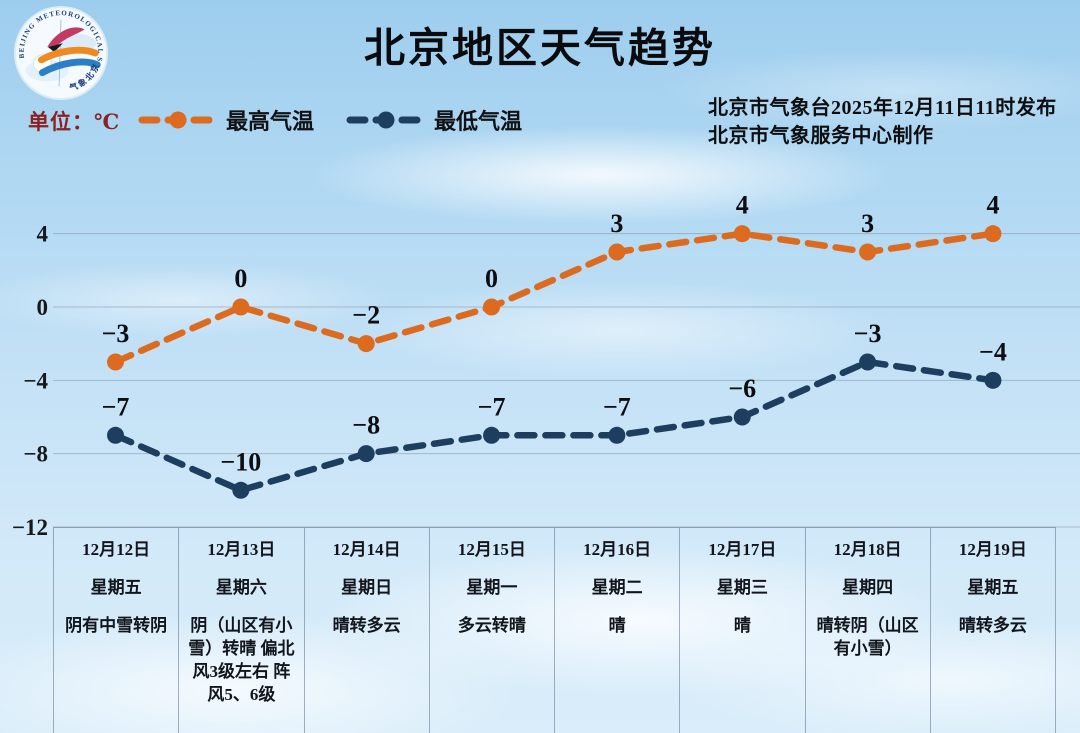 This screenshot has width=1080, height=733. Describe the element at coordinates (491, 549) in the screenshot. I see `forecast-date: 12月15日` at that location.